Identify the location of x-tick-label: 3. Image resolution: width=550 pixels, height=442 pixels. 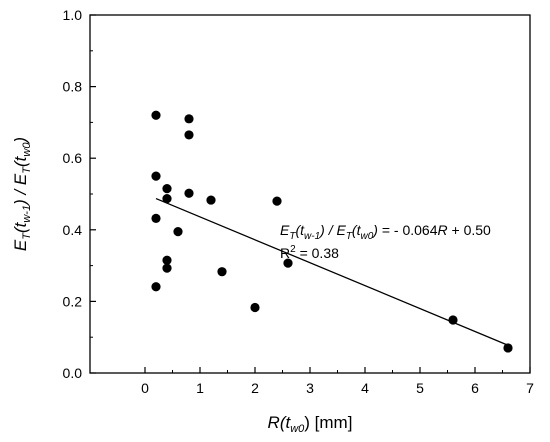
(310, 388).